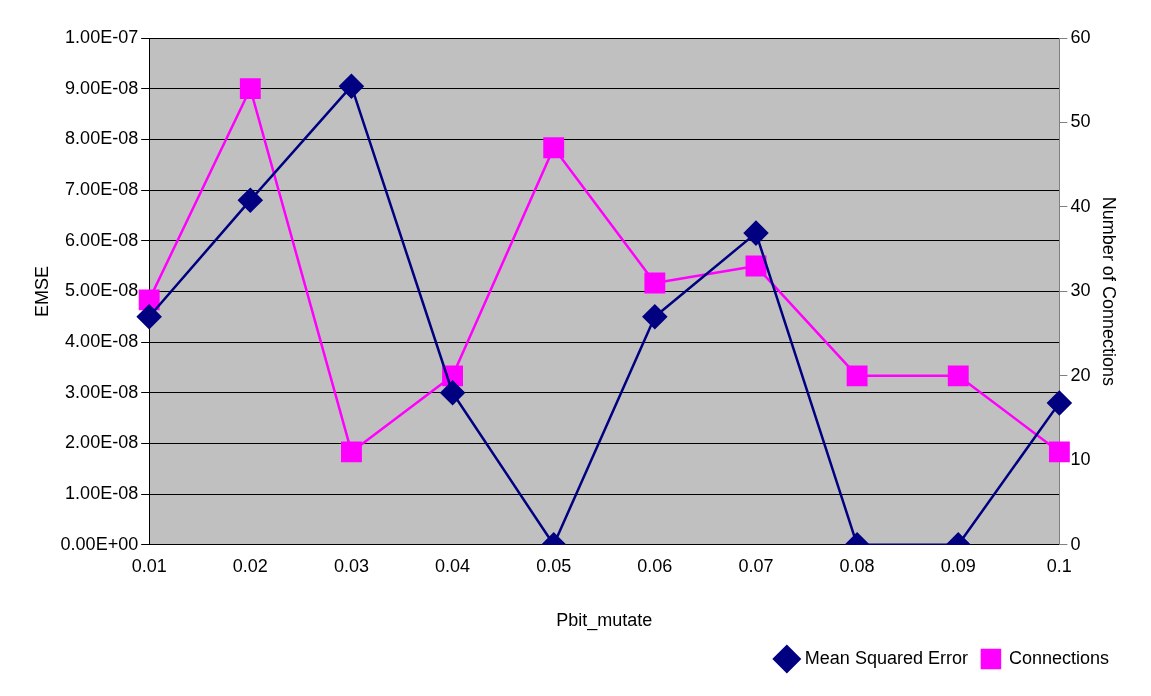  What do you see at coordinates (1080, 290) in the screenshot?
I see `y2-tick-label: 30` at bounding box center [1080, 290].